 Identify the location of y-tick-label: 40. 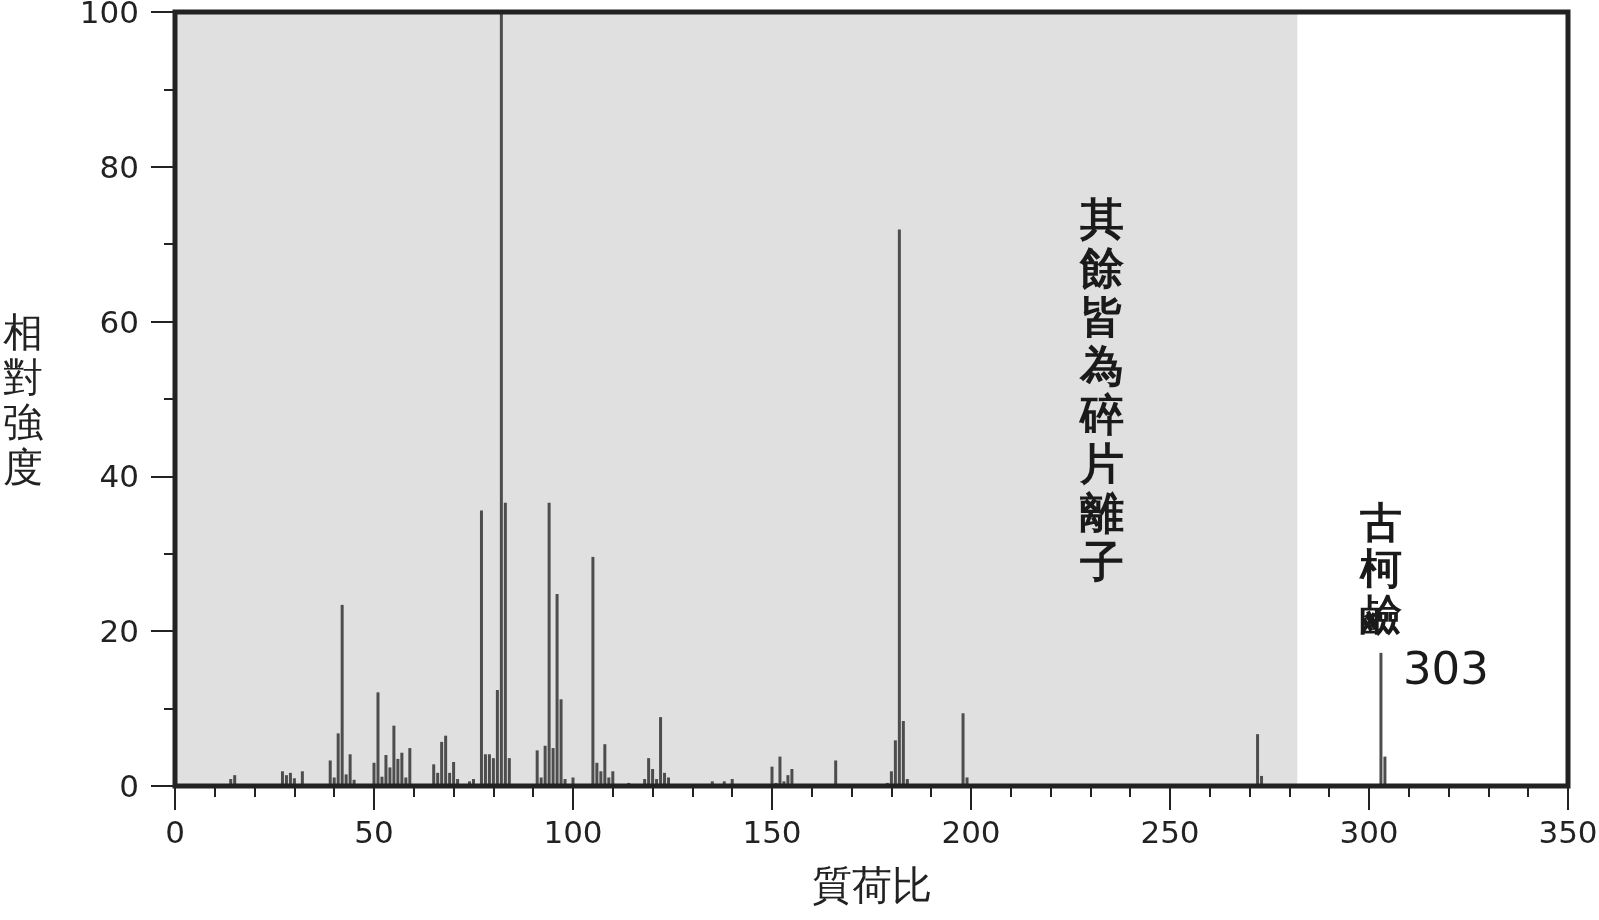
(119, 476).